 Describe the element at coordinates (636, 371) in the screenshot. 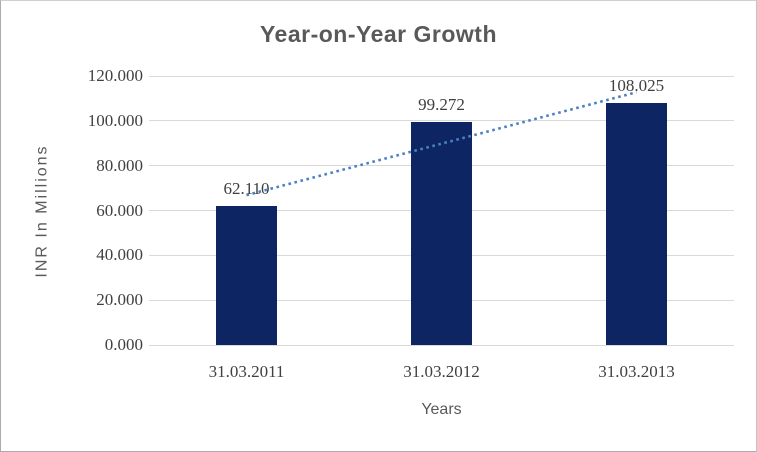

I see `x-category-label: 31.03.2013` at that location.